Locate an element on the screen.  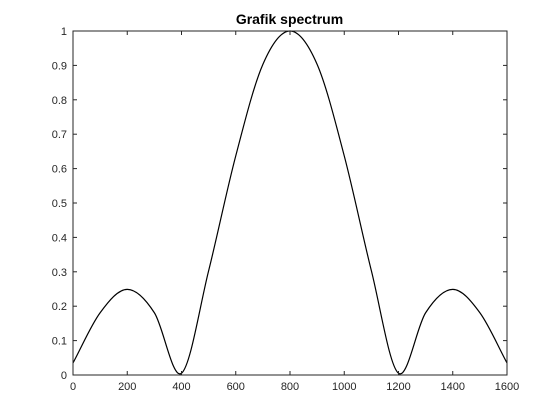
y-tick-label: 0.4 is located at coordinates (59, 238).